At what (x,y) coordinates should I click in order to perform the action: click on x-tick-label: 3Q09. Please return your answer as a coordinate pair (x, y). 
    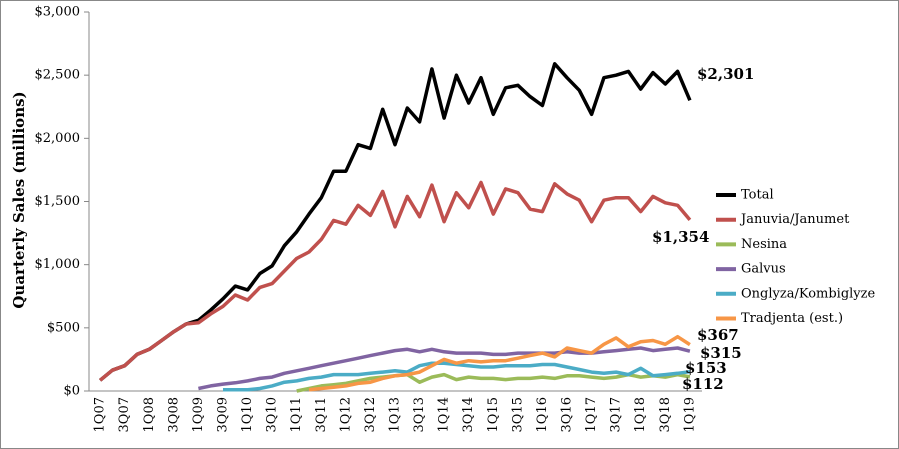
    Looking at the image, I should click on (223, 414).